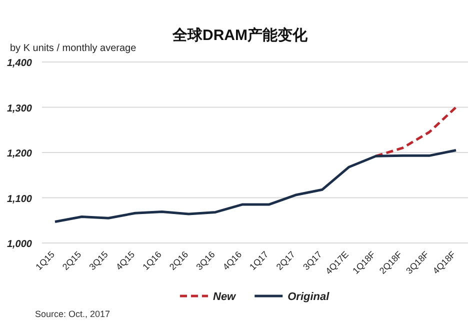 The height and width of the screenshot is (326, 472). Describe the element at coordinates (19, 244) in the screenshot. I see `y-tick-label: 1,000` at that location.